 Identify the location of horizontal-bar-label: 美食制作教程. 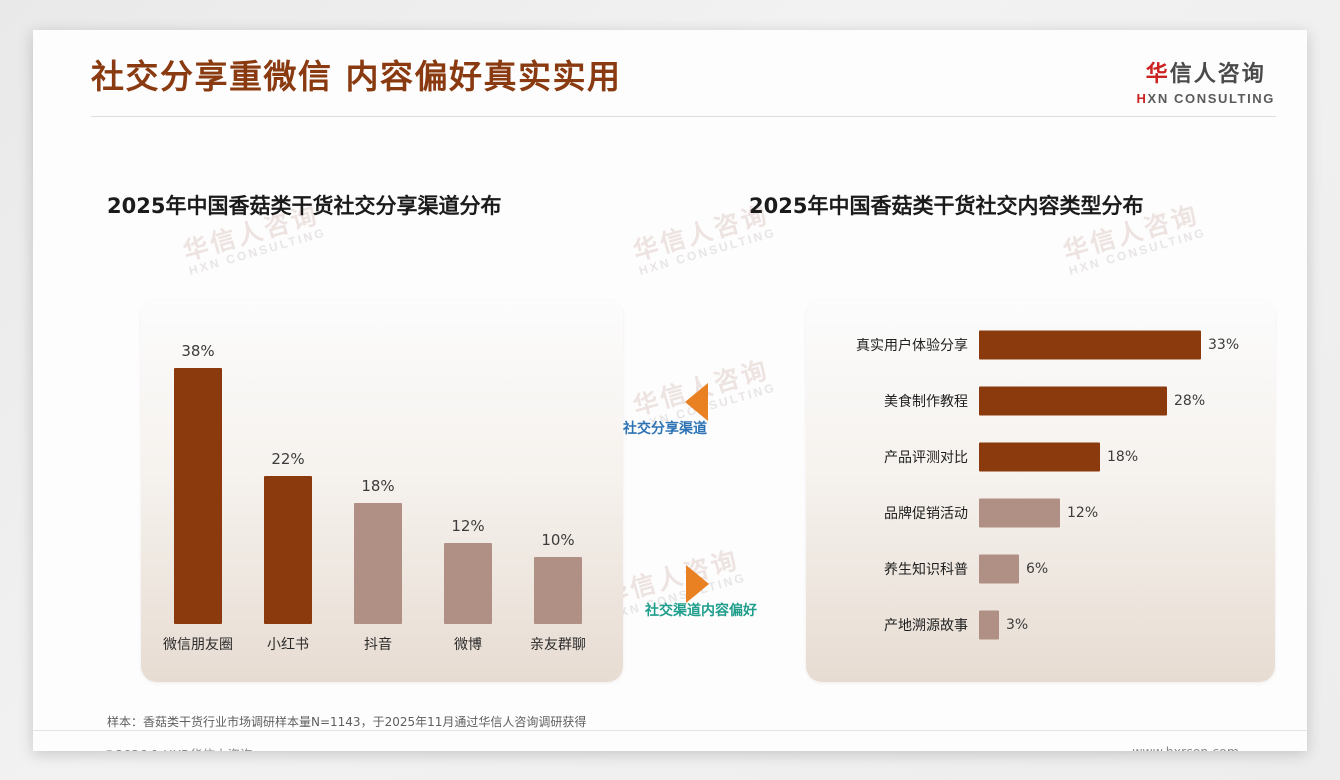
(926, 402).